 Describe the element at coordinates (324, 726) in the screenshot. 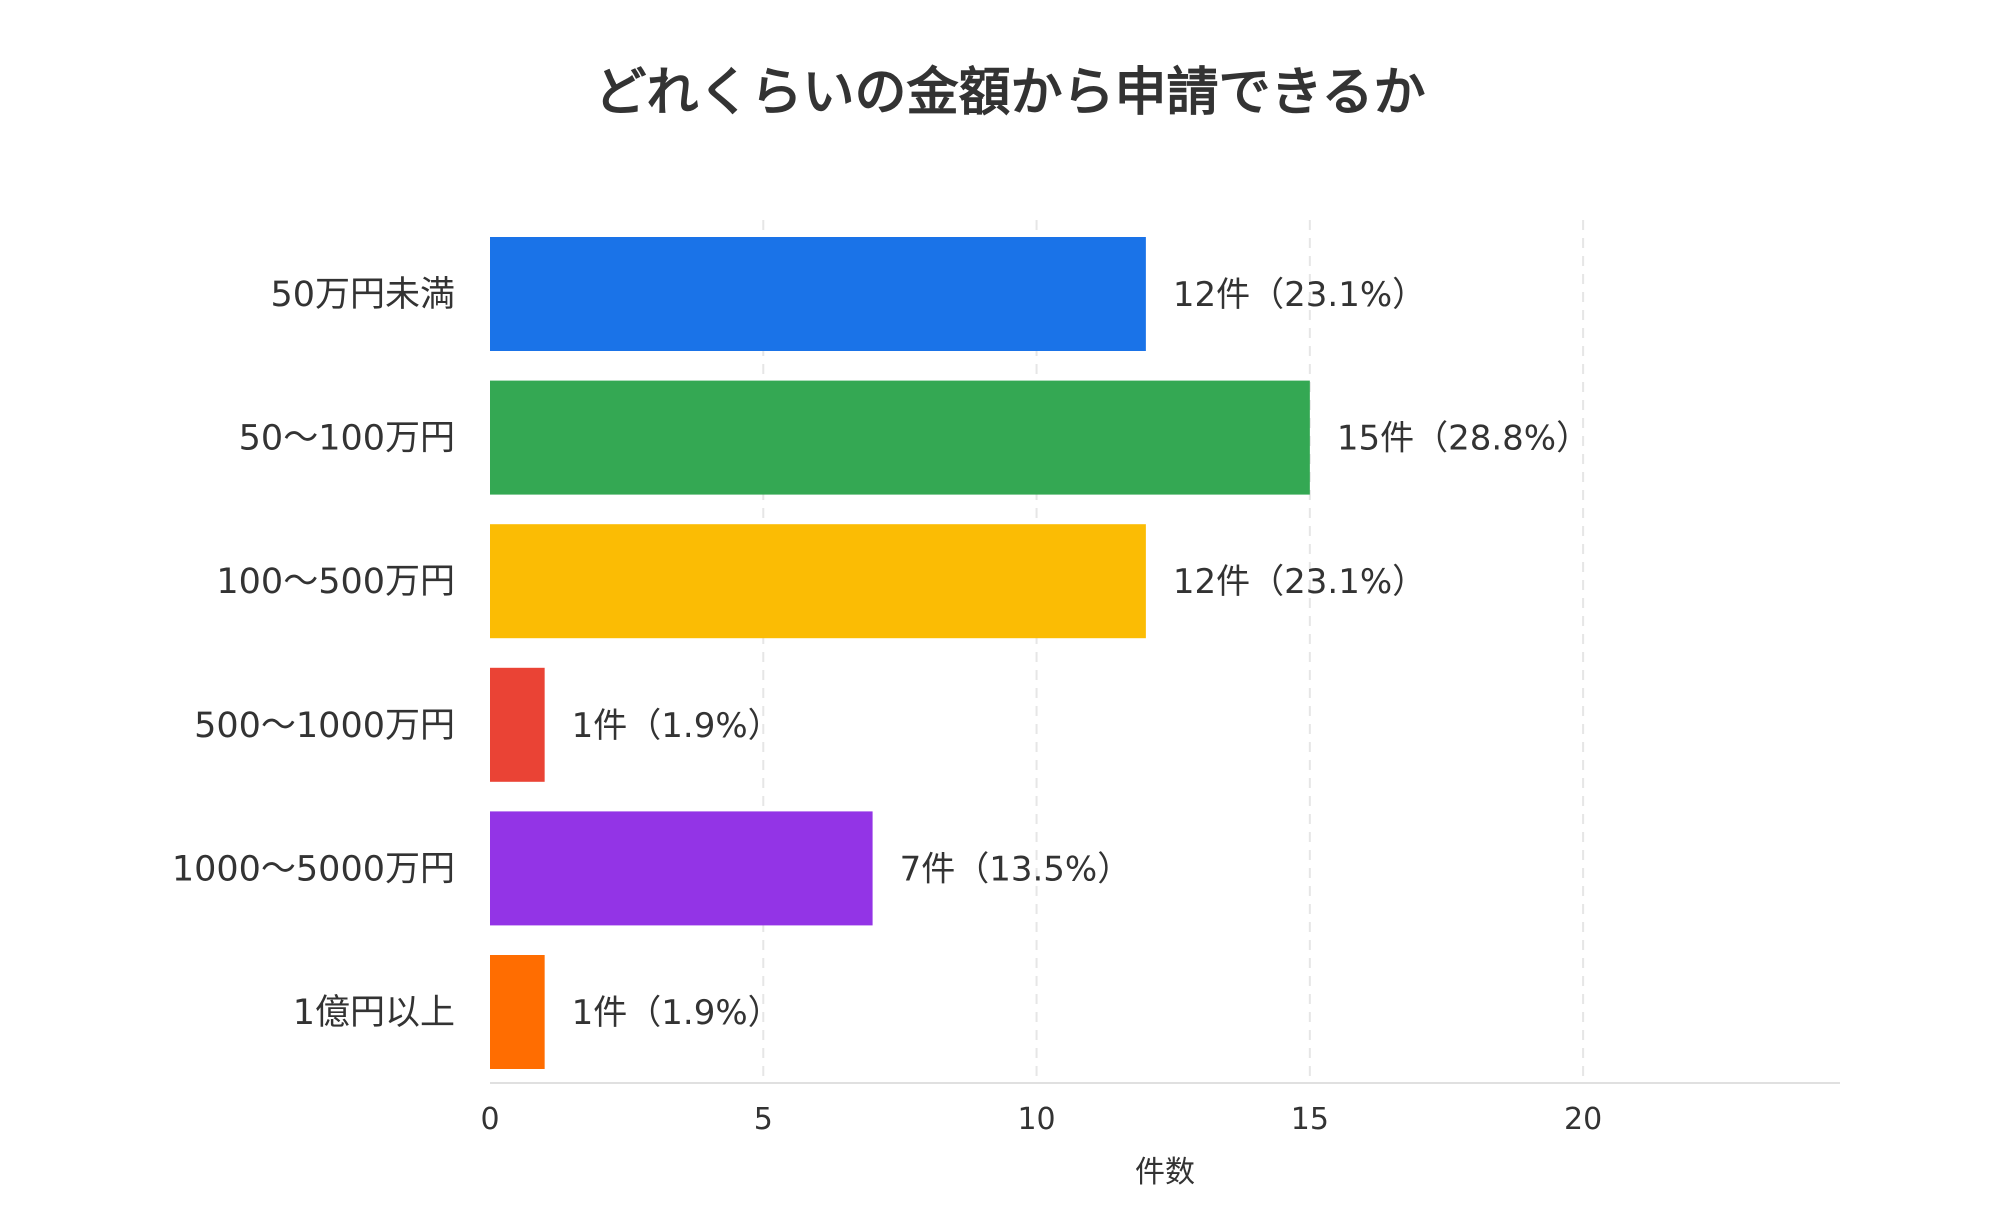

I see `category-label: 500〜1000万円` at that location.